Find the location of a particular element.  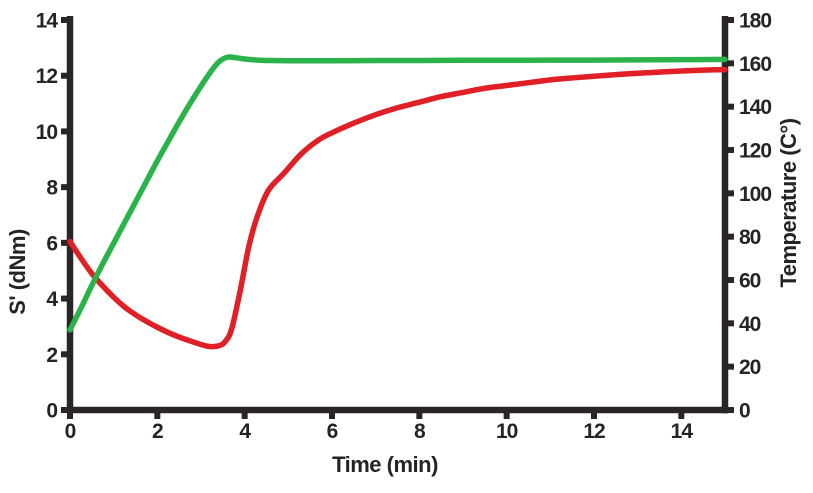

right-tick-label: 60 is located at coordinates (750, 281).